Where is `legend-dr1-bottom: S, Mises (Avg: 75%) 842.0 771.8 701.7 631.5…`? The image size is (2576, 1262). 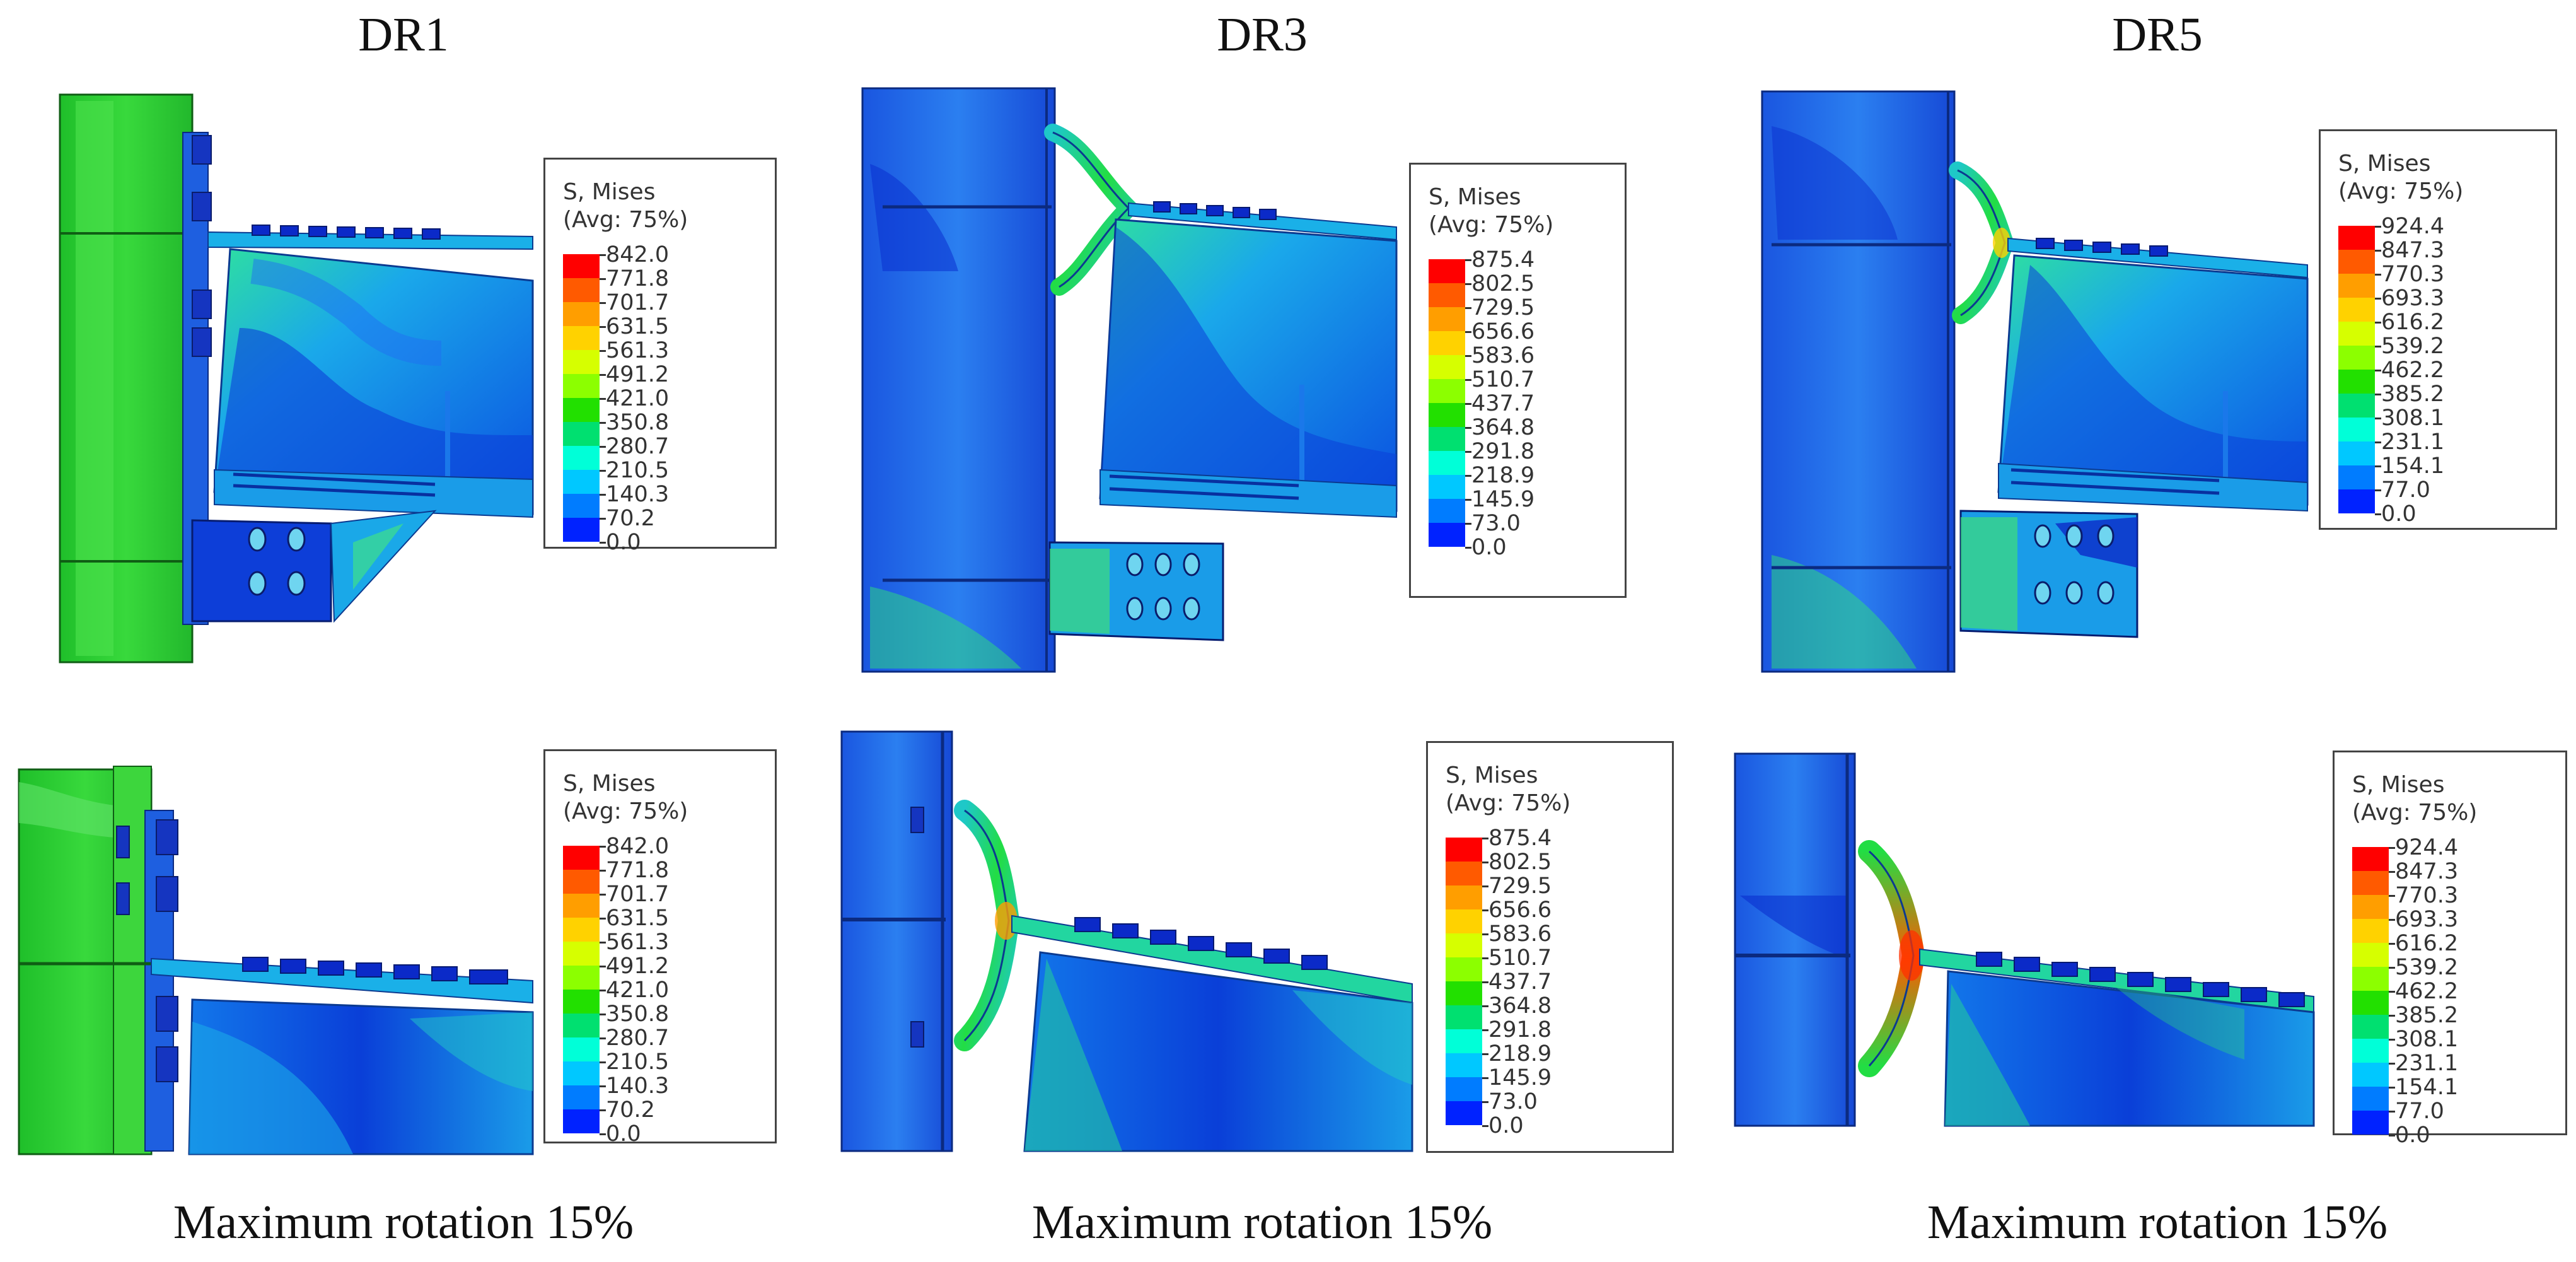
legend-dr1-bottom: S, Mises (Avg: 75%) 842.0 771.8 701.7 631.5… is located at coordinates (660, 948).